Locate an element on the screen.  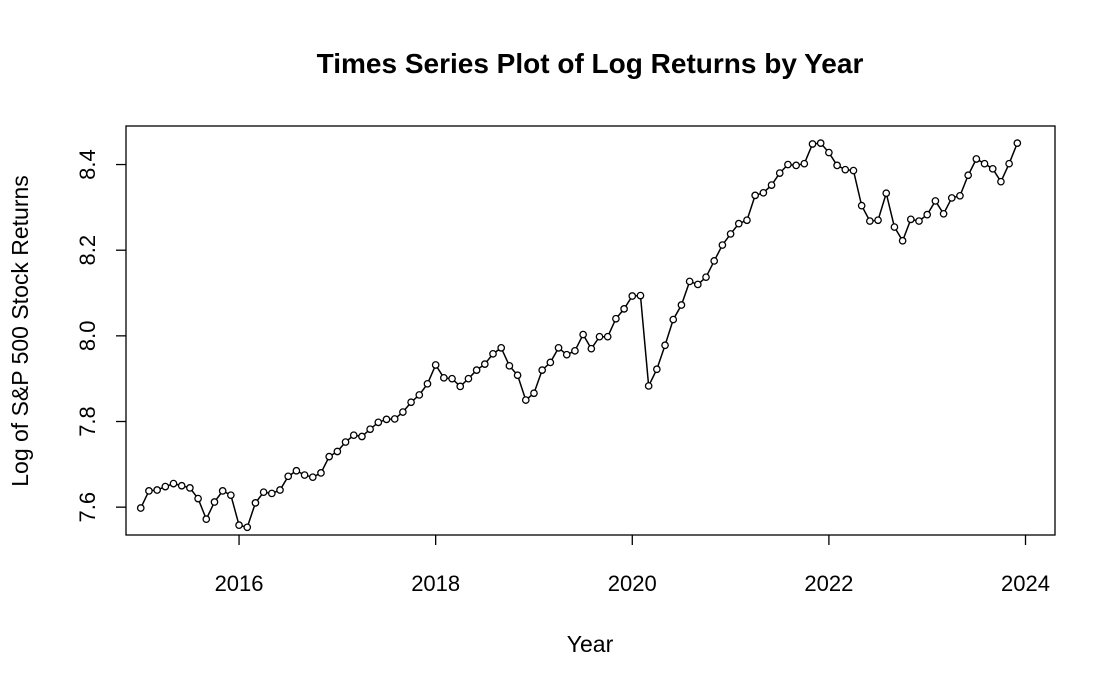
x-tick-label: 2020 is located at coordinates (632, 583).